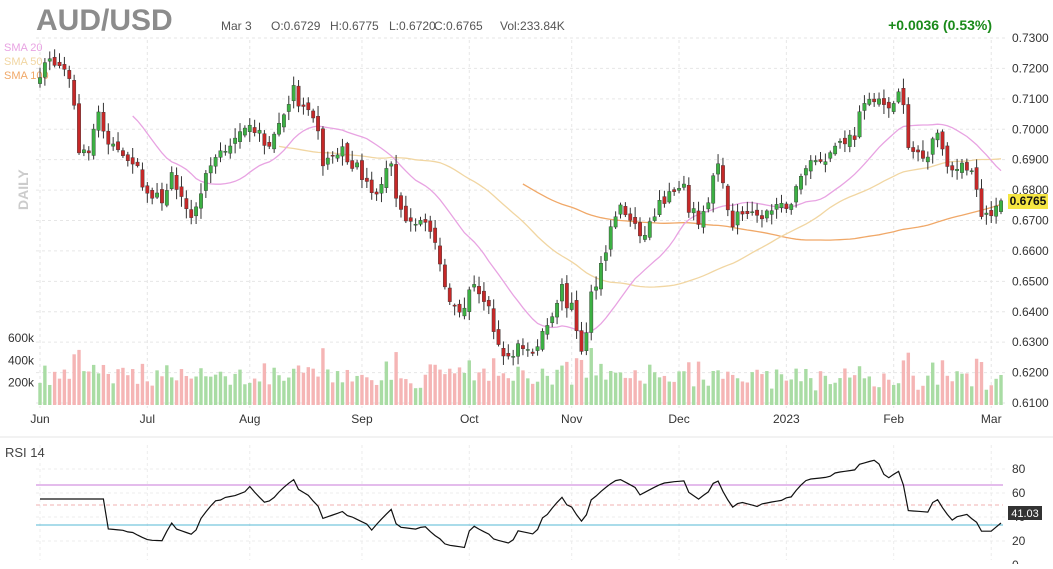  Describe the element at coordinates (23, 48) in the screenshot. I see `legend-sma20: SMA 20` at that location.